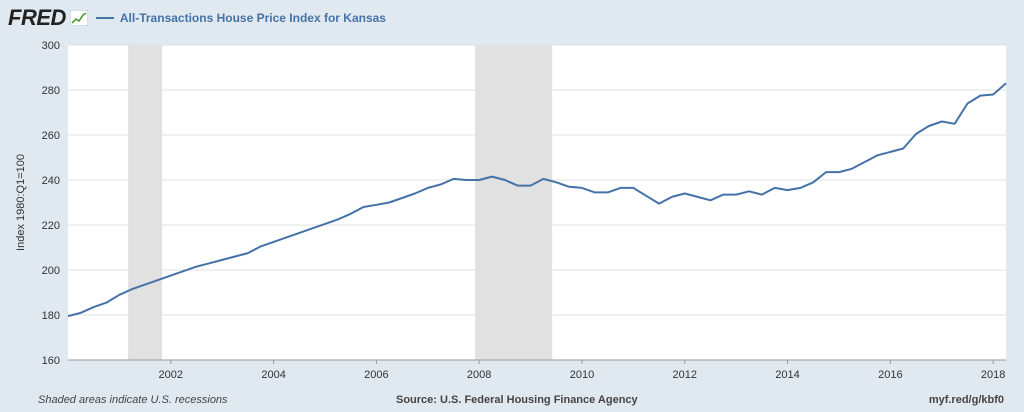  What do you see at coordinates (51, 46) in the screenshot?
I see `y-tick-label: 300` at bounding box center [51, 46].